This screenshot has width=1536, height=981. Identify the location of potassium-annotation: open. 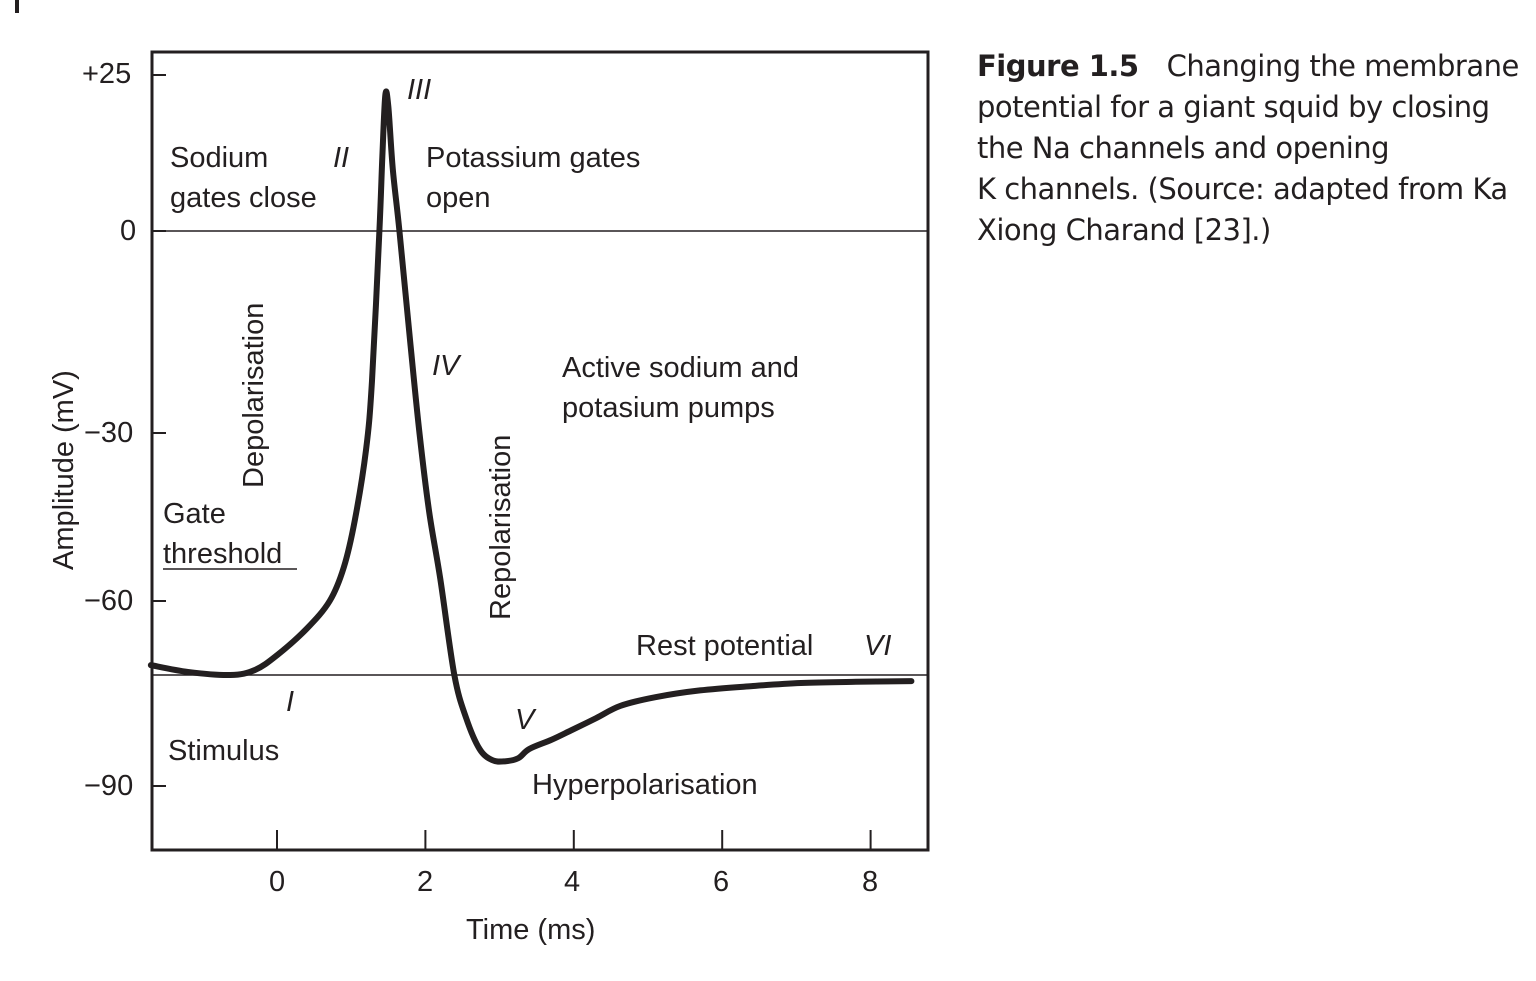
(458, 198).